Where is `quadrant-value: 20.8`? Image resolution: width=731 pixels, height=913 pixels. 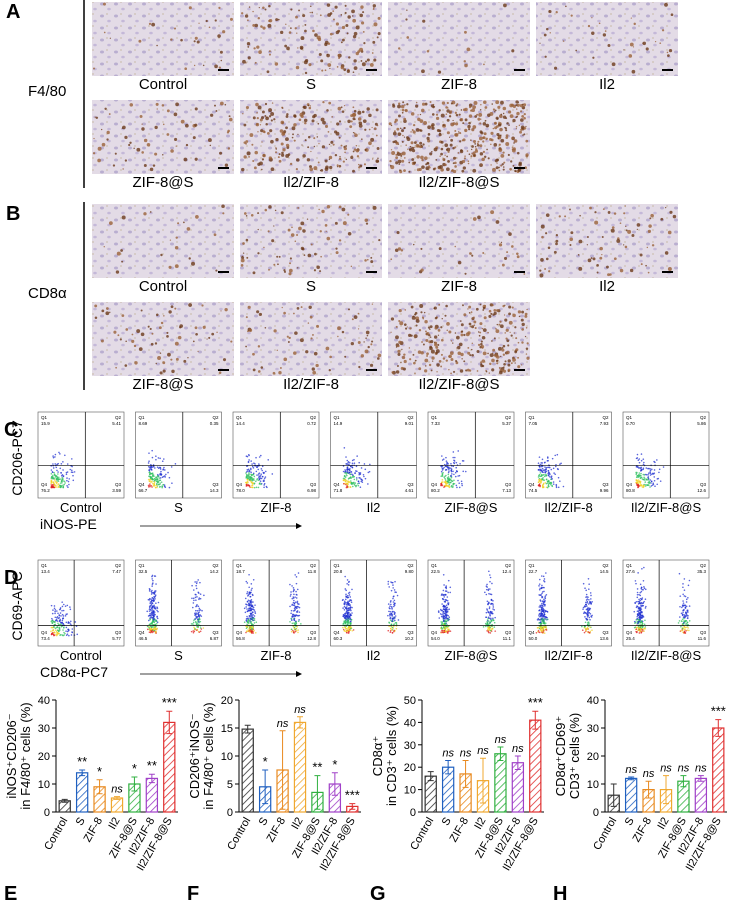 quadrant-value: 20.8 is located at coordinates (338, 571).